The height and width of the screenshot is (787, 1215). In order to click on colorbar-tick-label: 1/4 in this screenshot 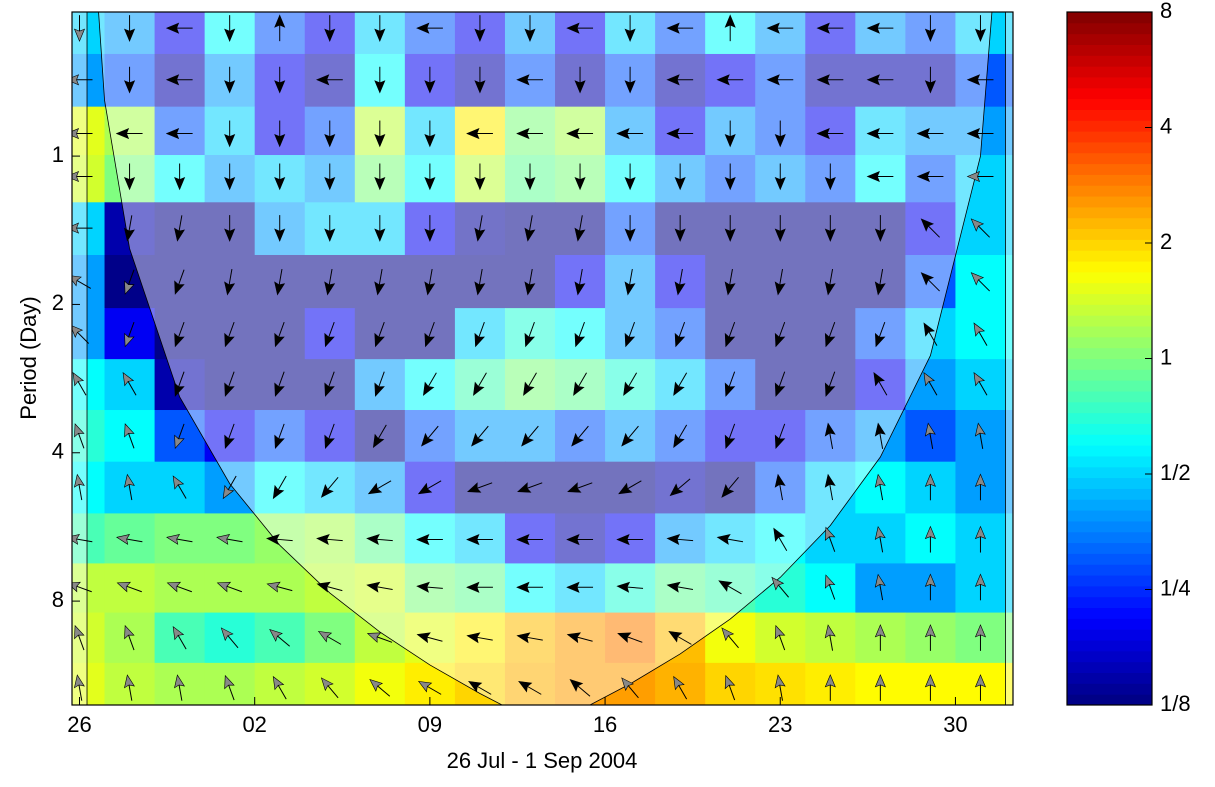, I will do `click(1175, 587)`.